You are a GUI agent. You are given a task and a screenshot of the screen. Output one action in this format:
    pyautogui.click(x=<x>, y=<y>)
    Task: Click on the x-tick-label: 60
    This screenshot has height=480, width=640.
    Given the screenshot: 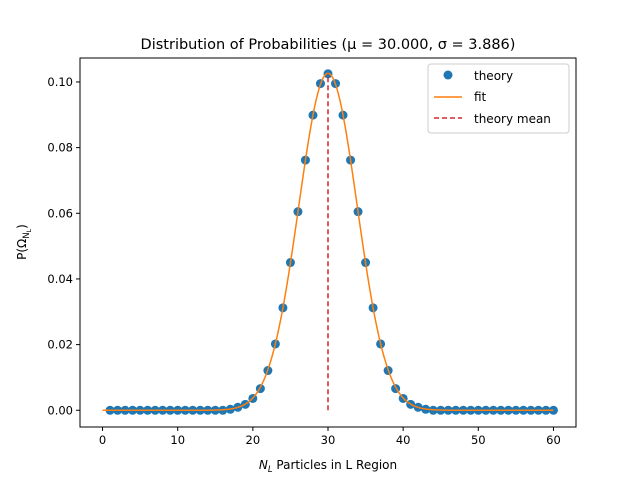 What is the action you would take?
    pyautogui.click(x=553, y=440)
    